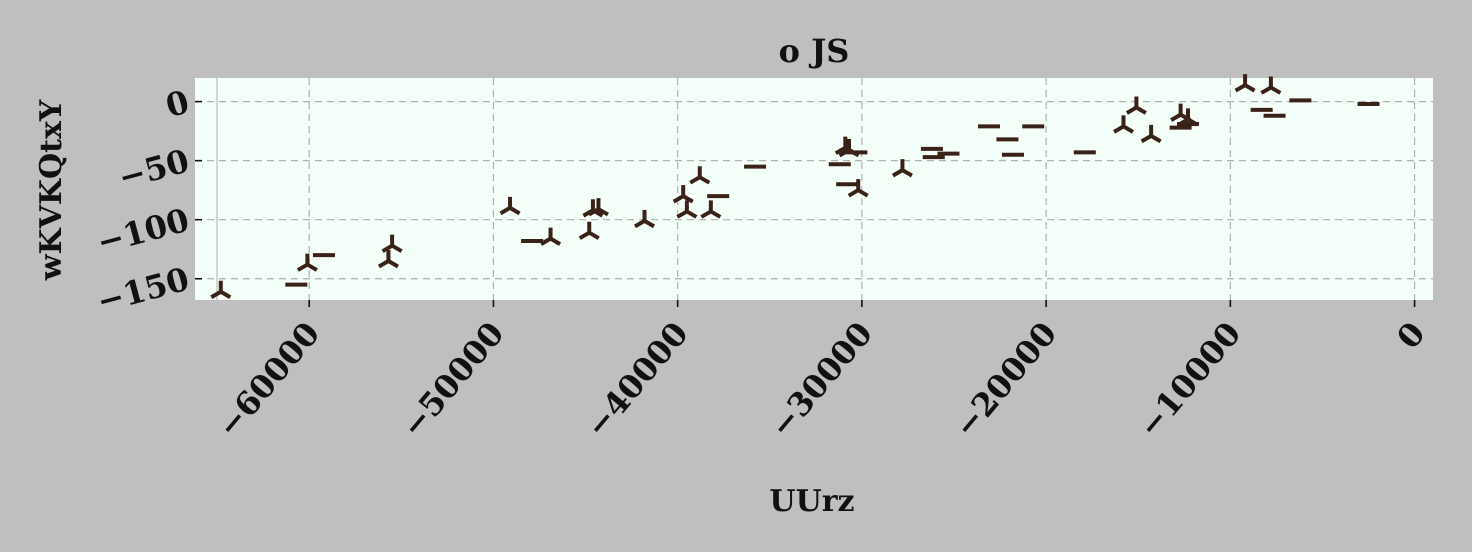  What do you see at coordinates (51, 190) in the screenshot?
I see `y-axis-label: wKVKQtxY` at bounding box center [51, 190].